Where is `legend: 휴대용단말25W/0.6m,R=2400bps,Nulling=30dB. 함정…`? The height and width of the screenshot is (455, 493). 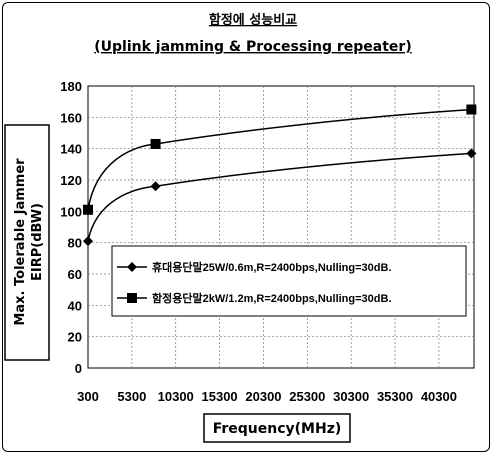 legend: 휴대용단말25W/0.6m,R=2400bps,Nulling=30dB. 함정… is located at coordinates (289, 281).